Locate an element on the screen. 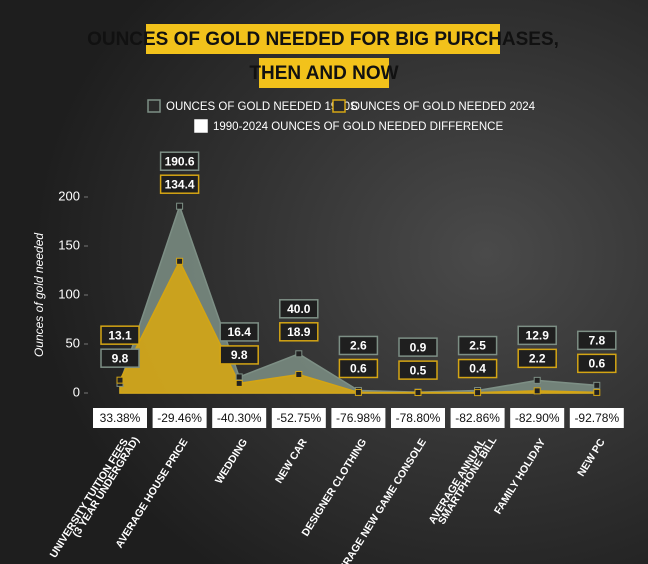 The height and width of the screenshot is (564, 648). legend-label: OUNCES OF GOLD NEEDED 2024 is located at coordinates (443, 107).